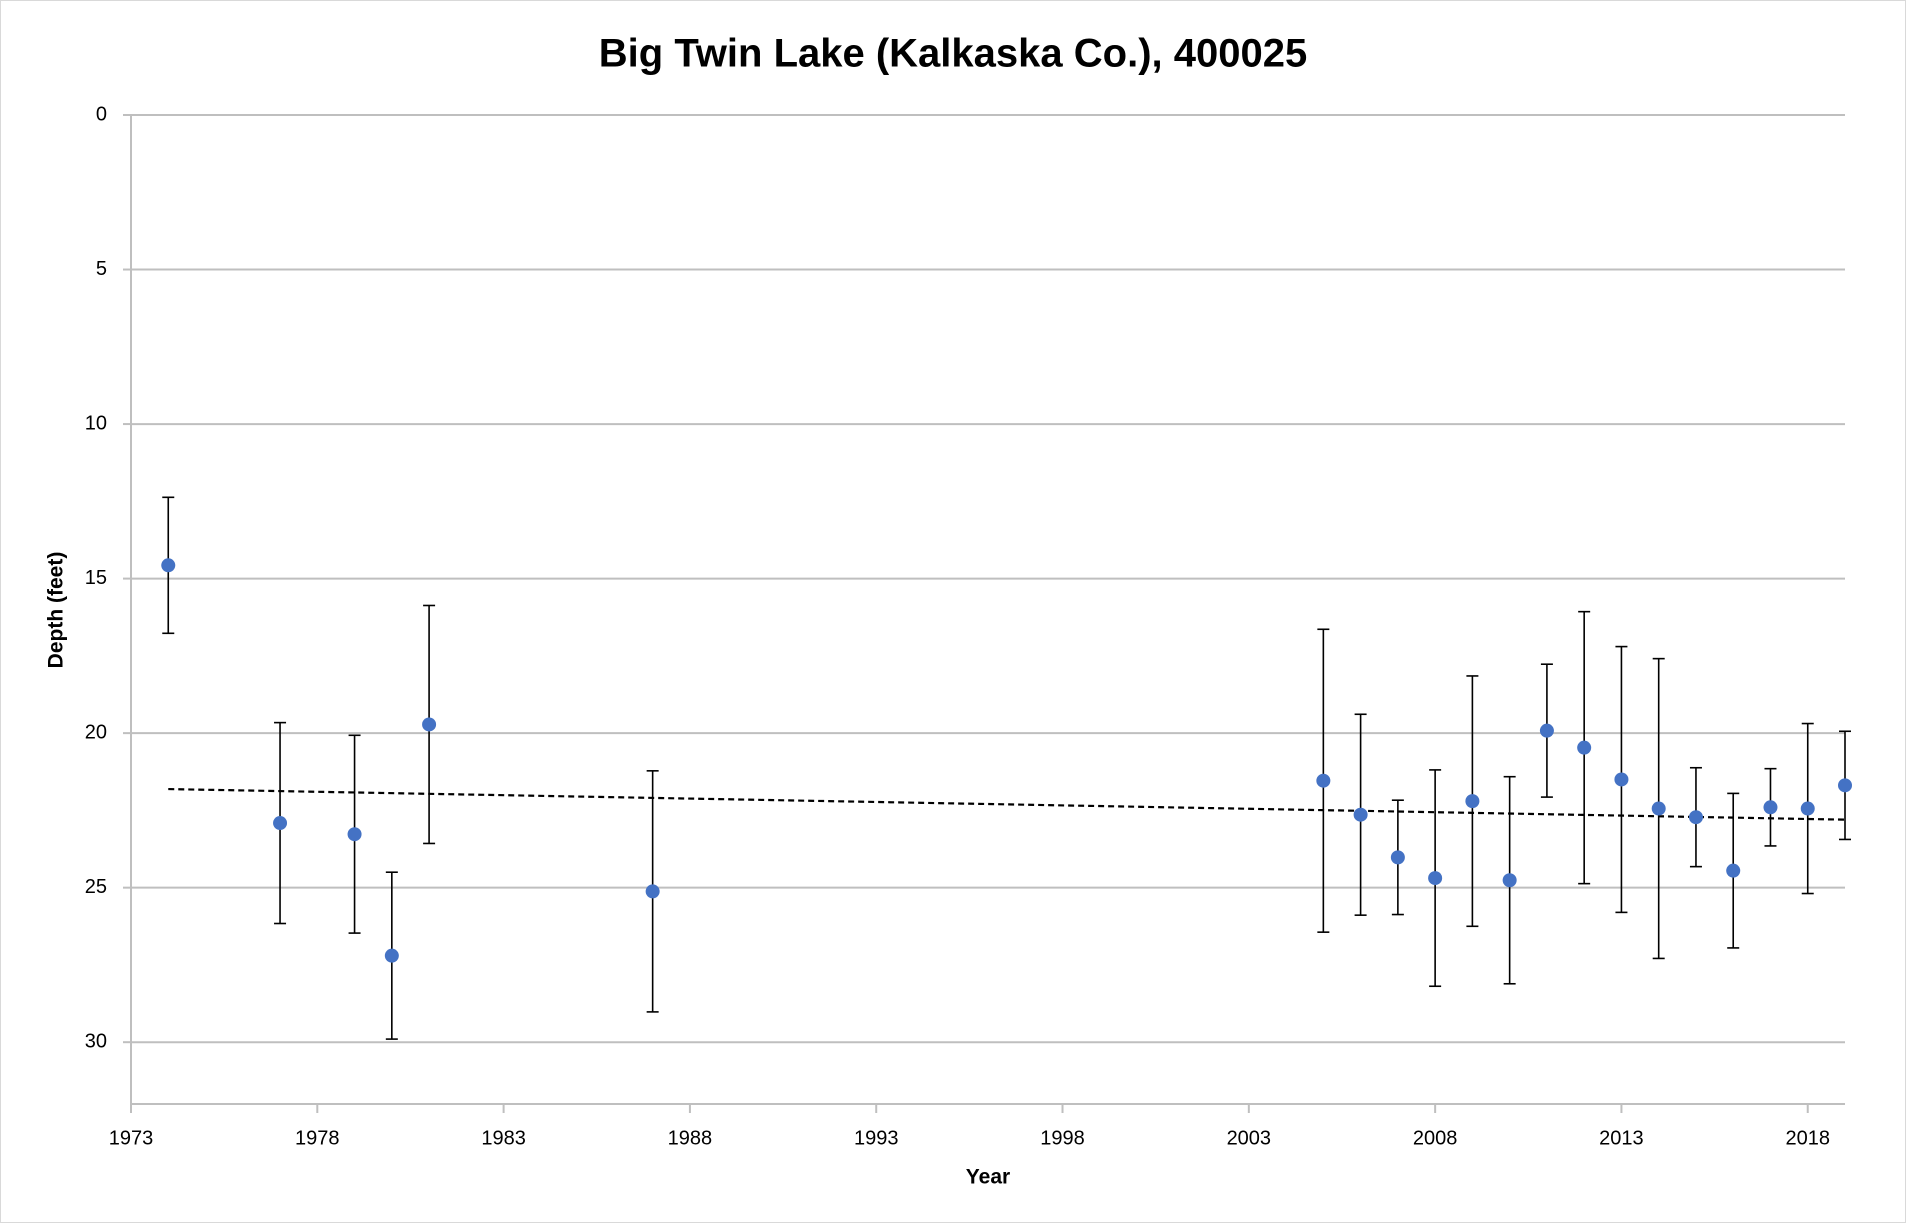 The height and width of the screenshot is (1223, 1906). I want to click on chart-title: Big Twin Lake (Kalkaska Co.), 400025, so click(953, 54).